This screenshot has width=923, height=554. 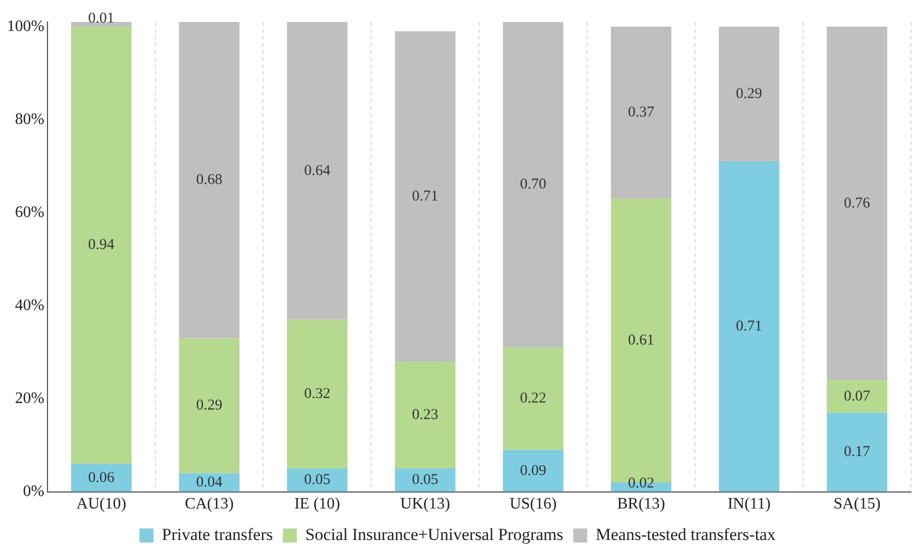 I want to click on data-label: 0.76, so click(x=857, y=203).